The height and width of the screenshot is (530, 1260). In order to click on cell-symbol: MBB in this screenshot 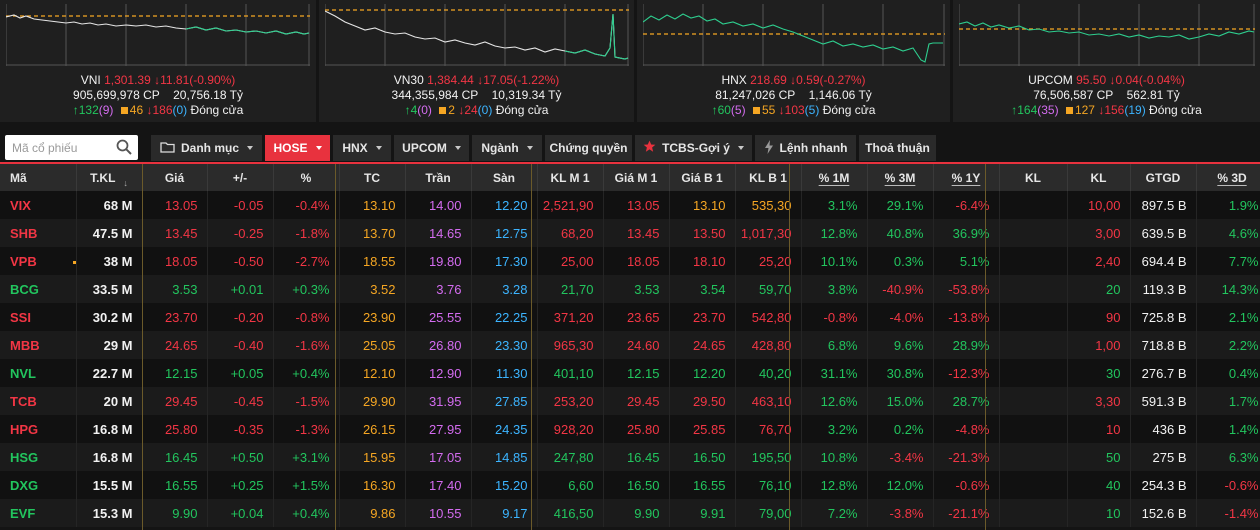, I will do `click(38, 345)`.